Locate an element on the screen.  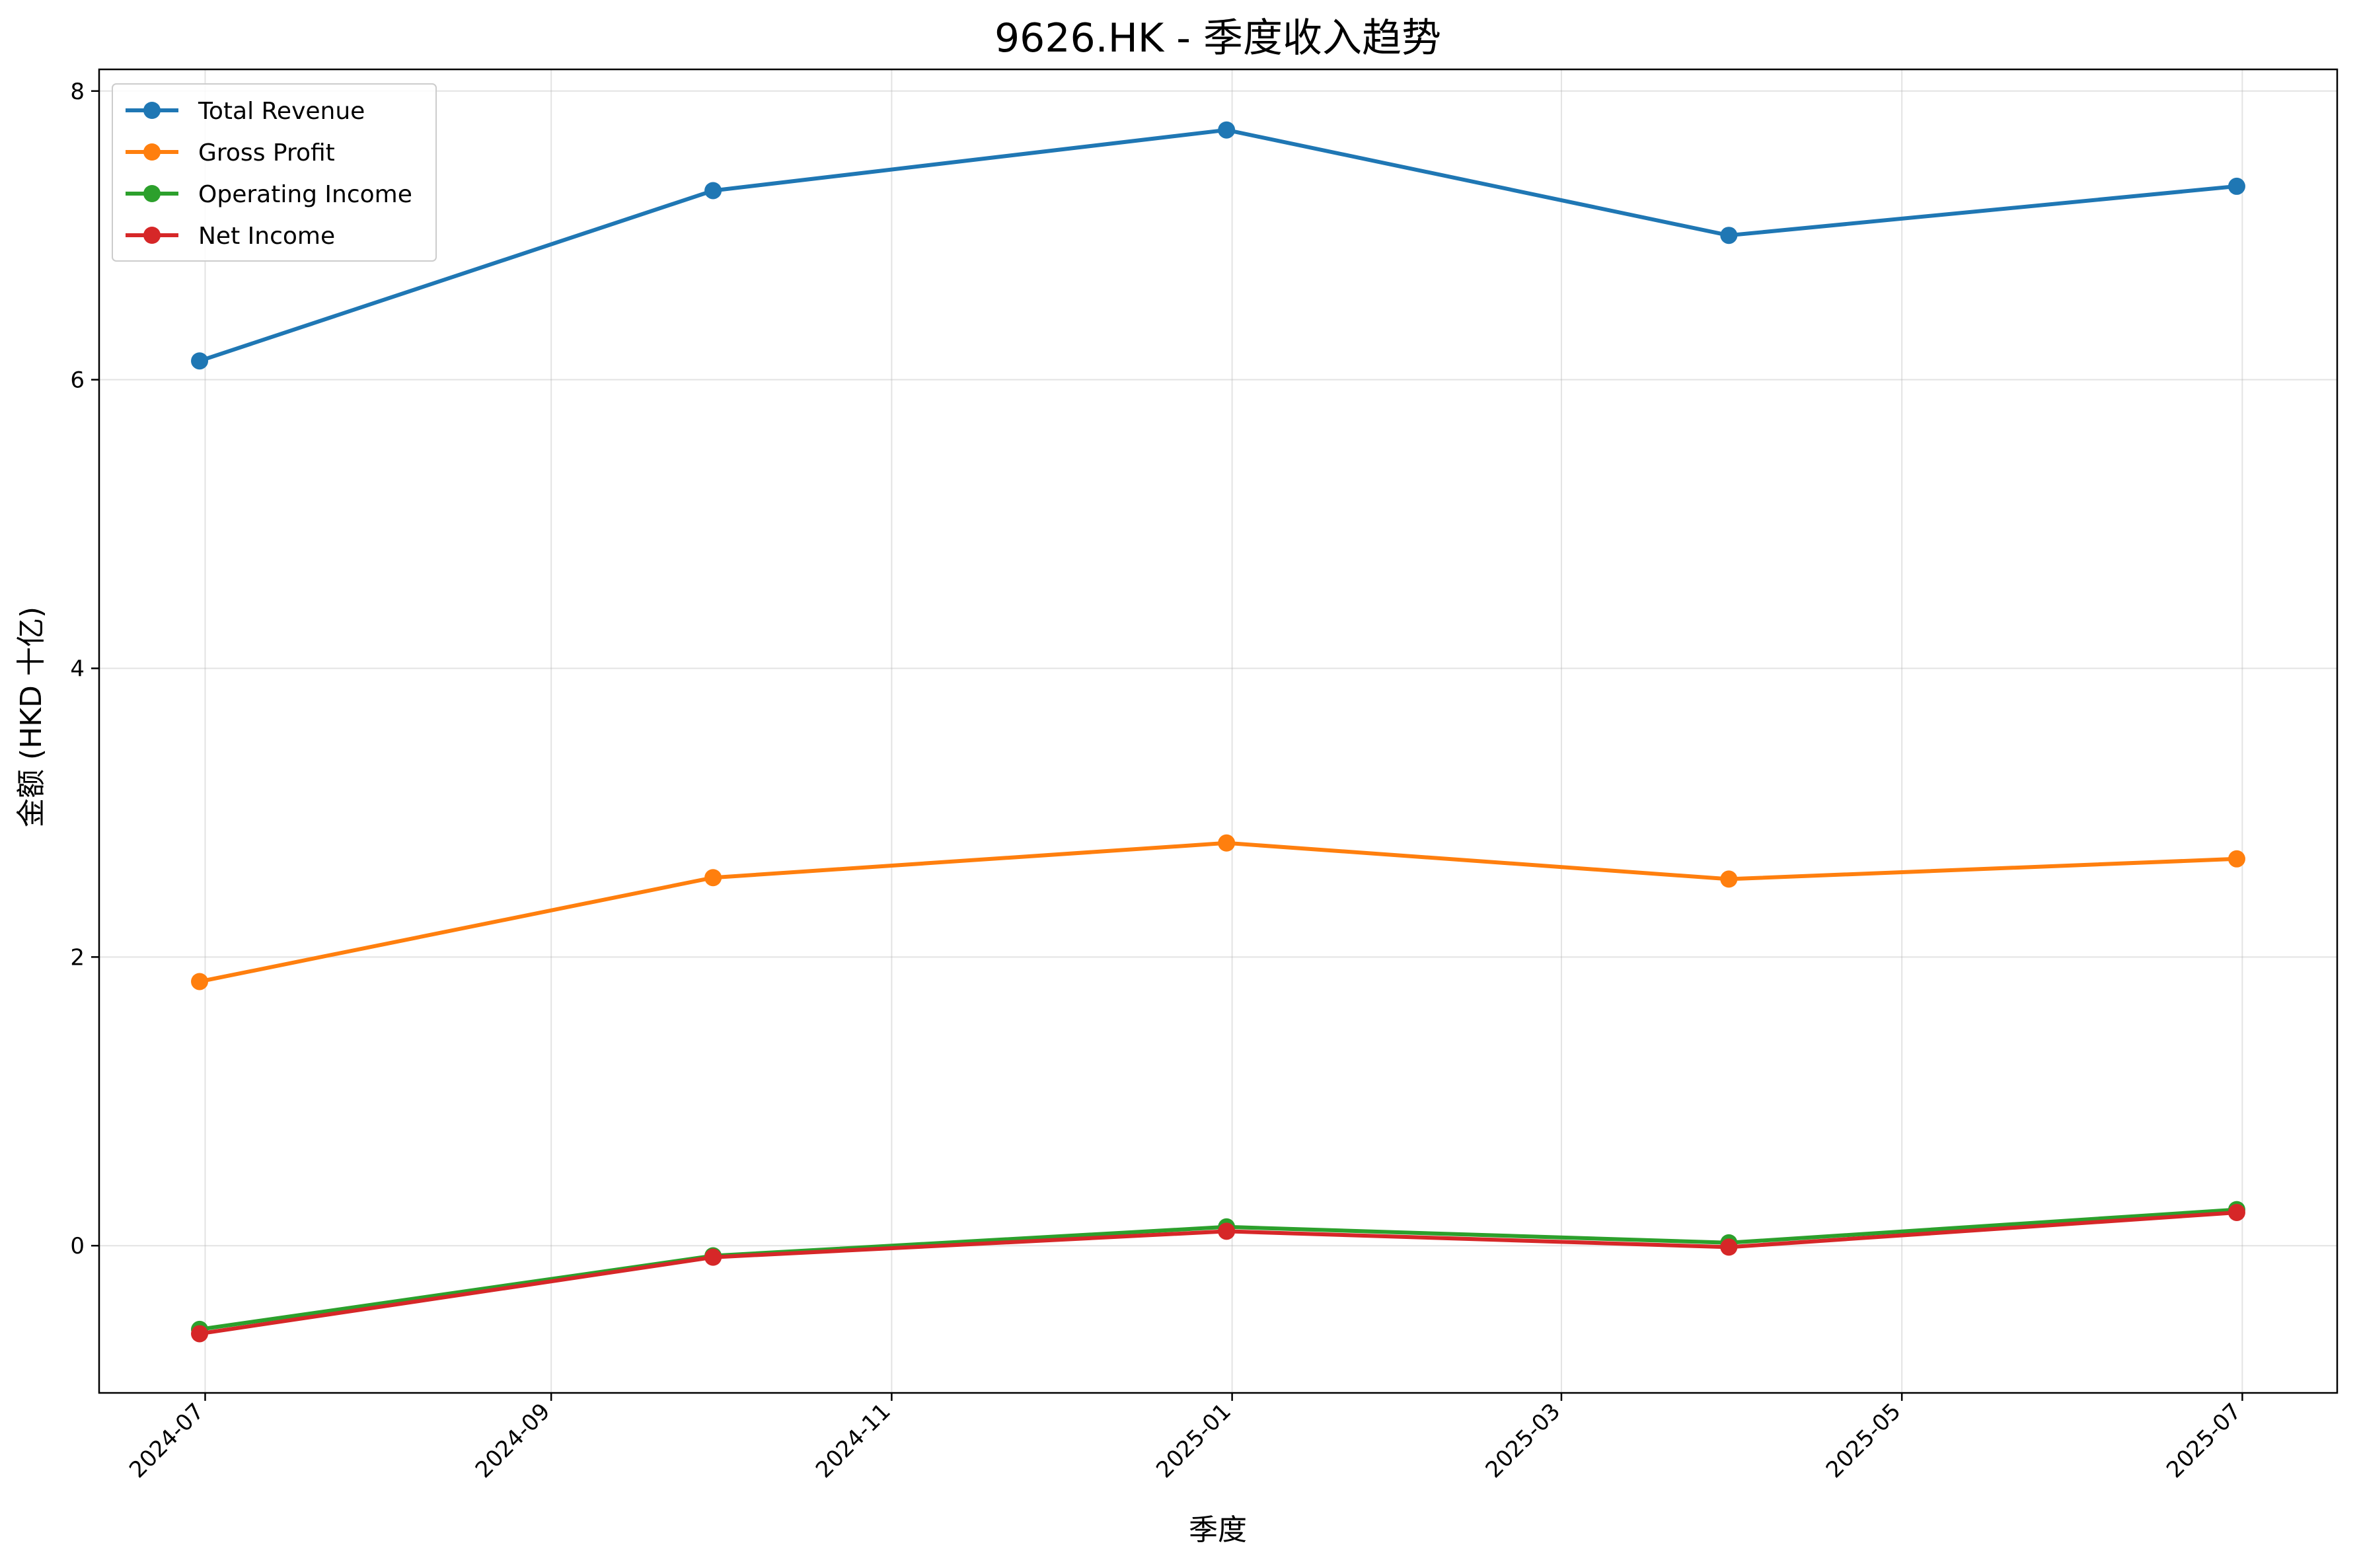
y-tick-label: 4 is located at coordinates (77, 668).